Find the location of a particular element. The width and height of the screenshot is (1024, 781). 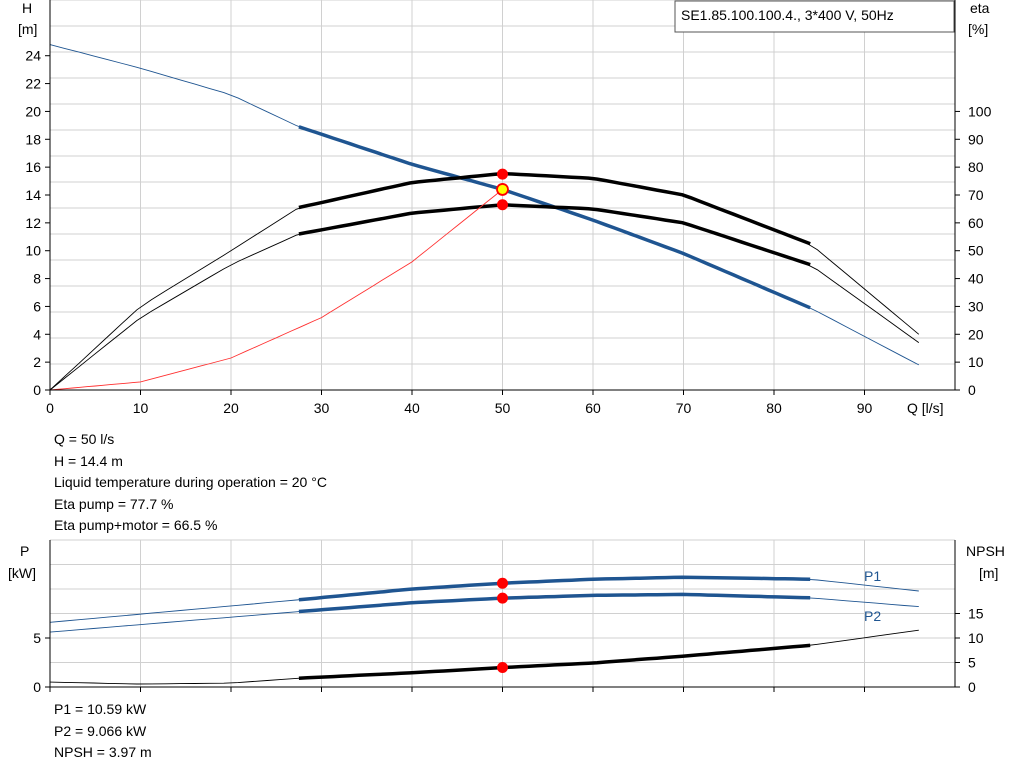

top-right-tick-label: 100 is located at coordinates (980, 111).